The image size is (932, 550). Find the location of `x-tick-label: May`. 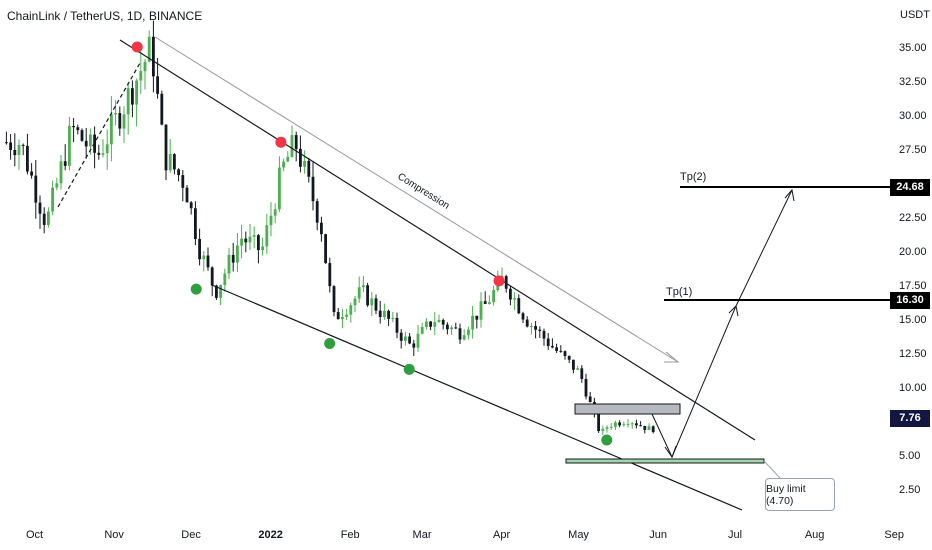

x-tick-label: May is located at coordinates (578, 535).